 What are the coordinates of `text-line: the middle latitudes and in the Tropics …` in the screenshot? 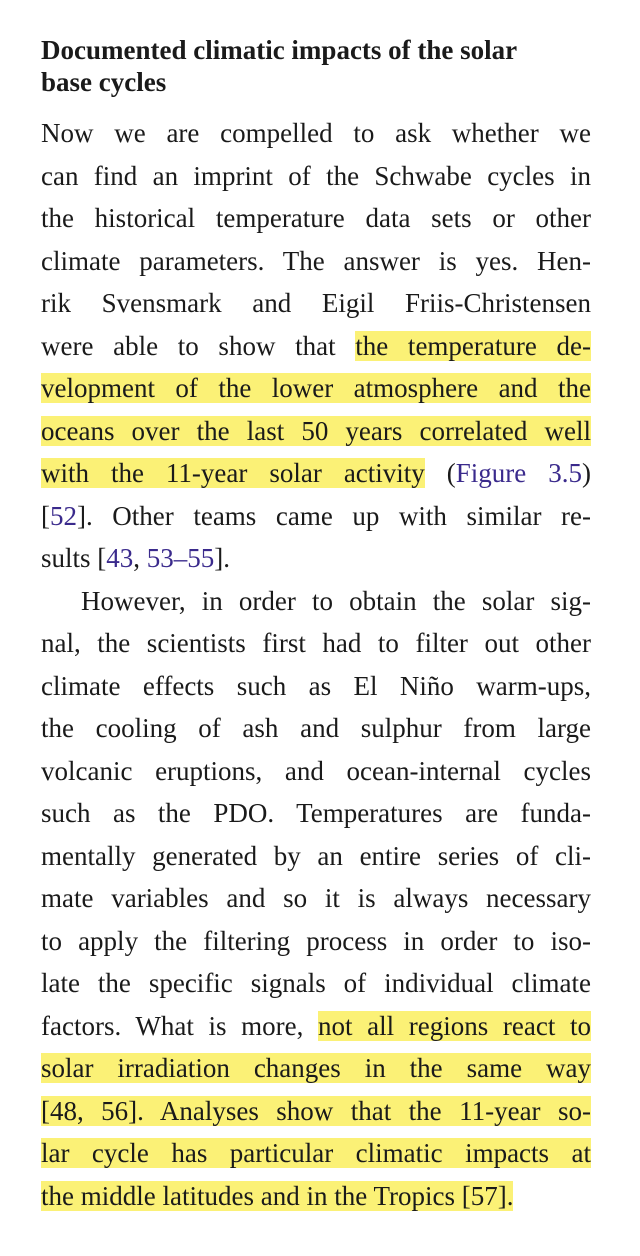 It's located at (316, 1196).